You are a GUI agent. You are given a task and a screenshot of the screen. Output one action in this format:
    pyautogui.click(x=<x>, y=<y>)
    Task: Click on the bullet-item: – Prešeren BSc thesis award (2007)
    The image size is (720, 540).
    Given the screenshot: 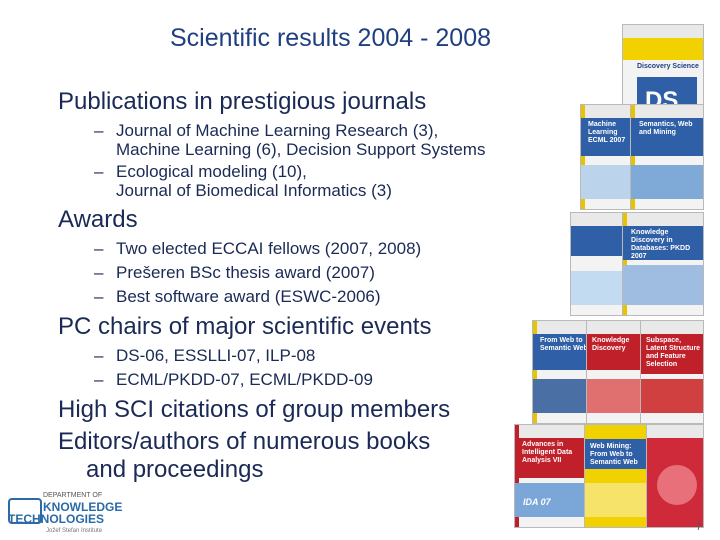 What is the action you would take?
    pyautogui.click(x=234, y=272)
    